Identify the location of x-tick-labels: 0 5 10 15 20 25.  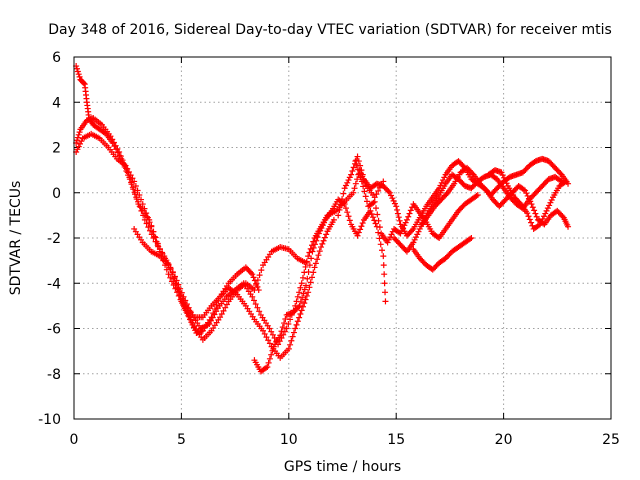
(345, 440).